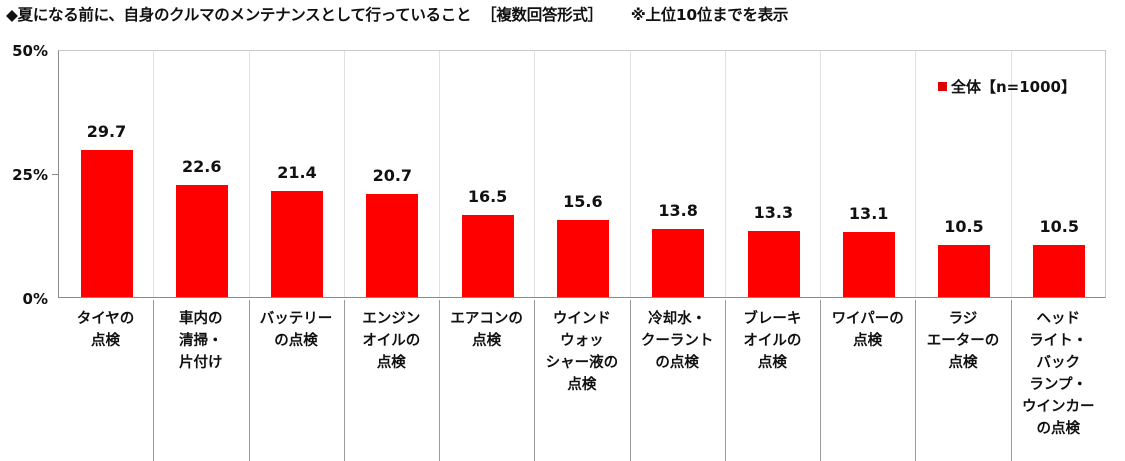 Image resolution: width=1125 pixels, height=461 pixels. I want to click on bar-value-label: 29.7, so click(106, 131).